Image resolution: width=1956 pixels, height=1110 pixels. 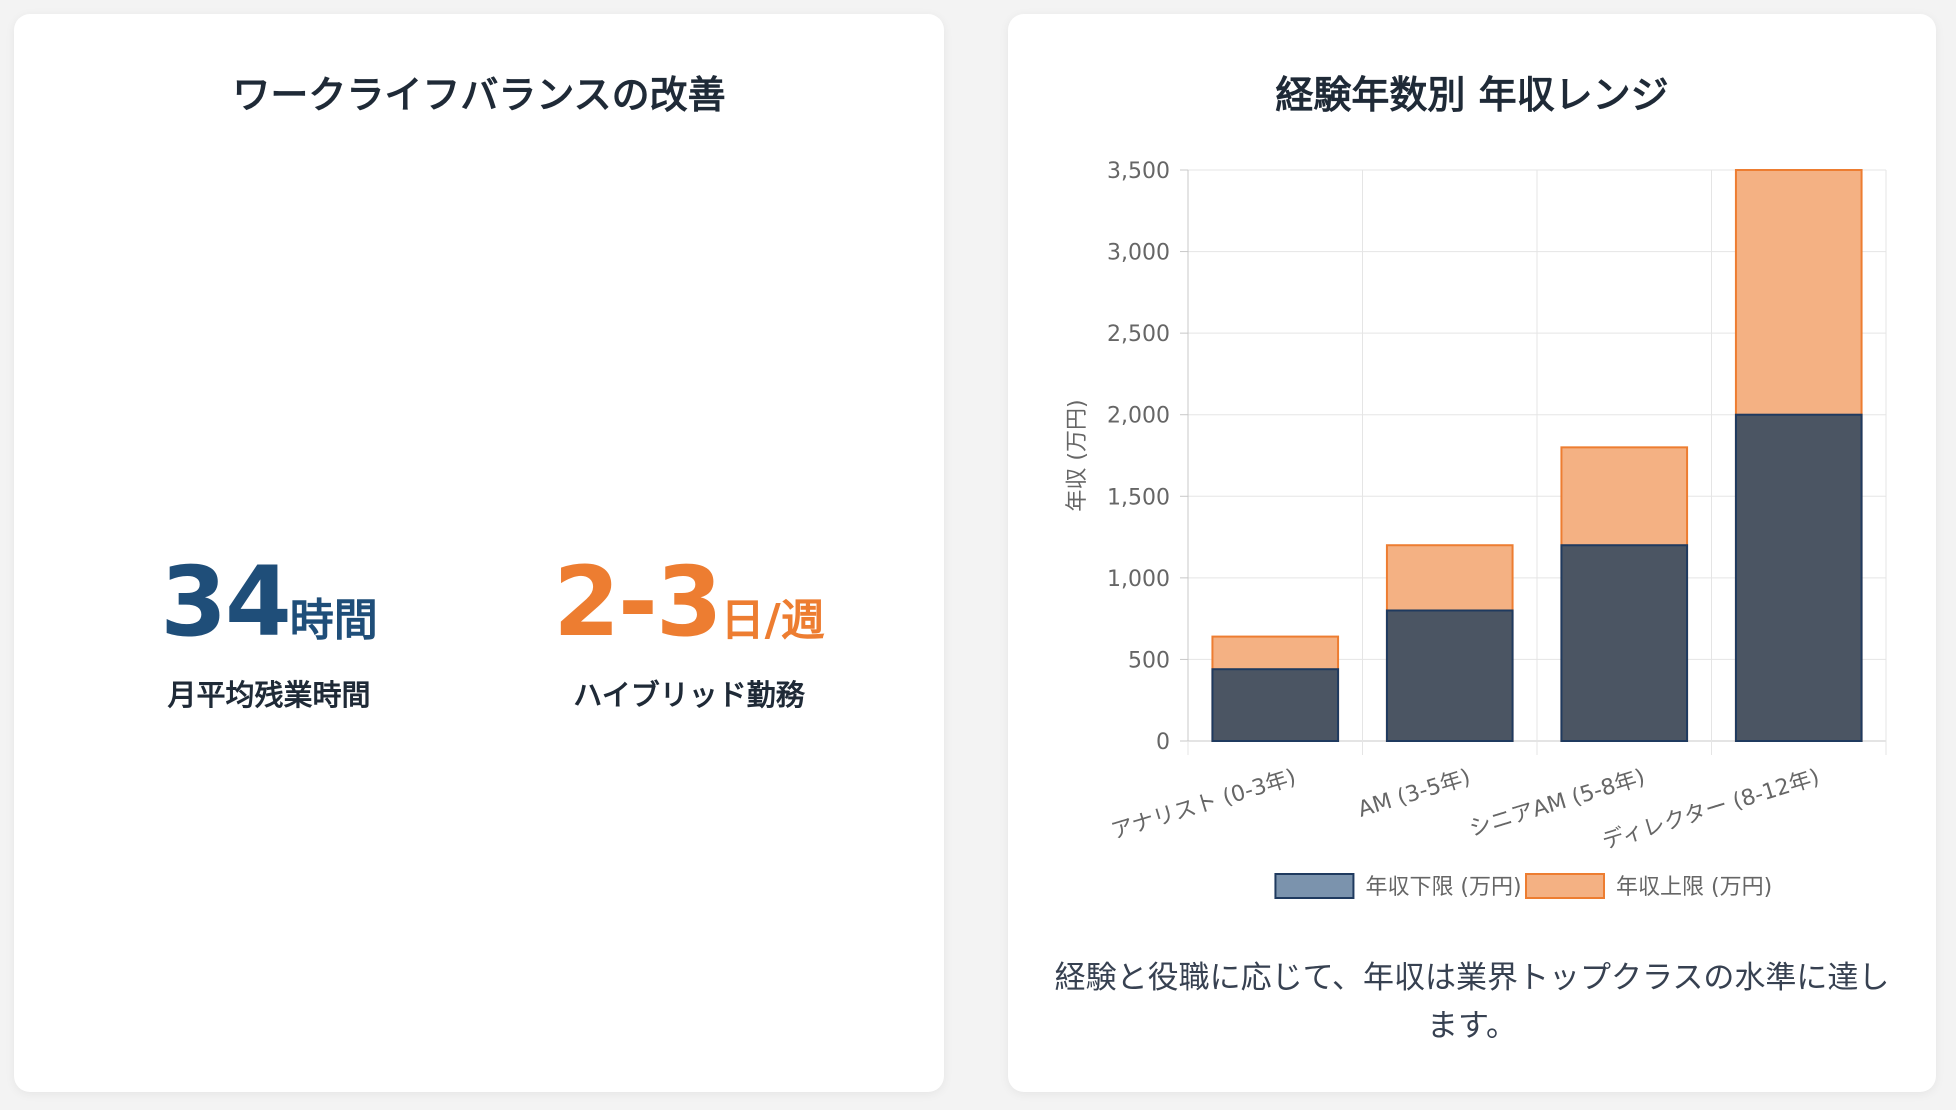 I want to click on legend-label-lower: 年収下限 (万円), so click(x=1443, y=887).